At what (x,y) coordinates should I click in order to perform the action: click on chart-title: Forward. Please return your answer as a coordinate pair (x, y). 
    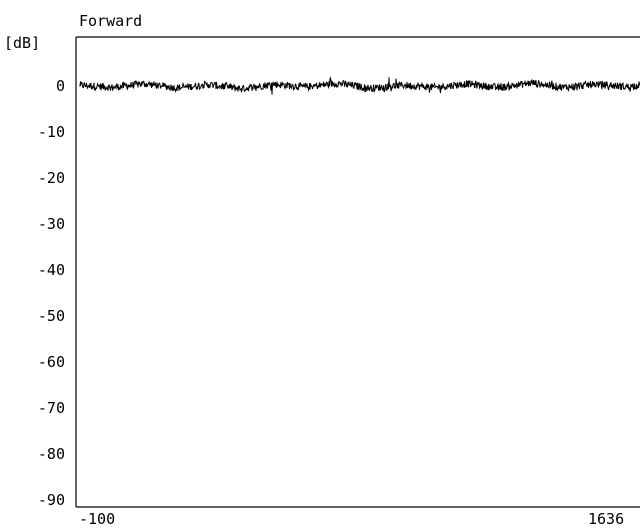
    Looking at the image, I should click on (110, 21).